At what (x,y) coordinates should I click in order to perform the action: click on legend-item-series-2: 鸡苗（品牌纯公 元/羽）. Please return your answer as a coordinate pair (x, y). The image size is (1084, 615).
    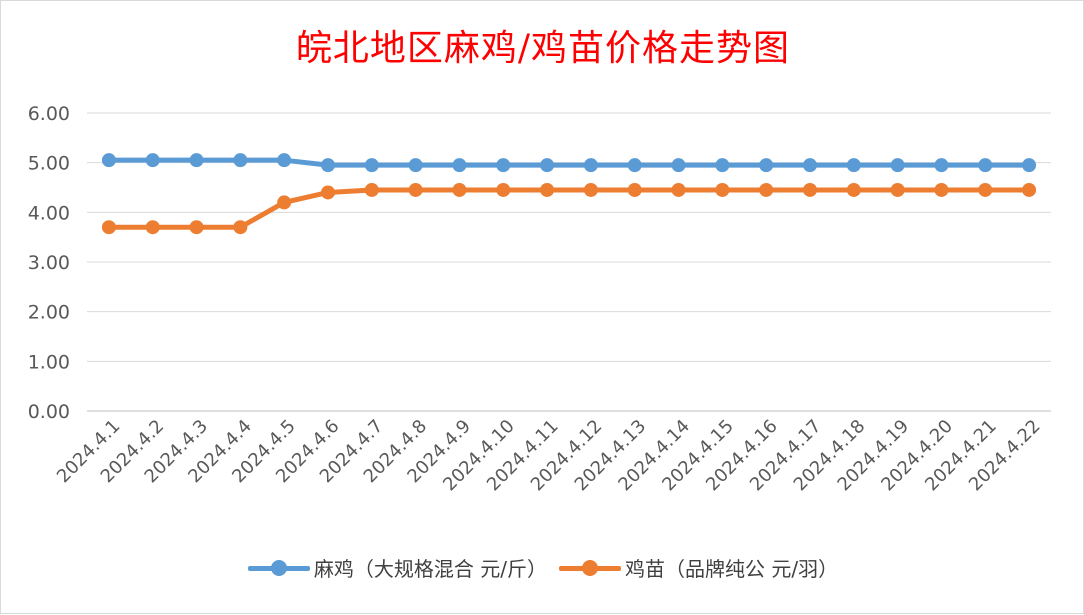
    Looking at the image, I should click on (698, 567).